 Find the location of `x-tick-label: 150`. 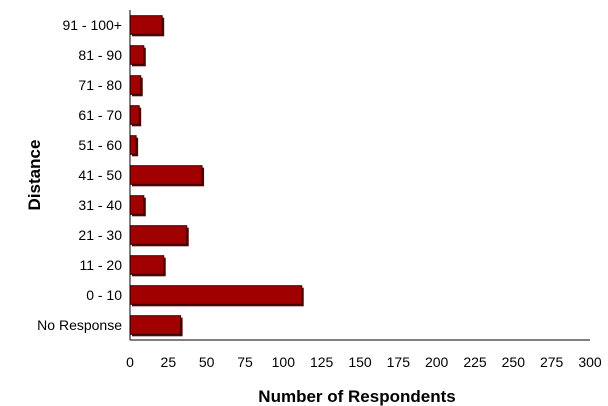

x-tick-label: 150 is located at coordinates (360, 362).